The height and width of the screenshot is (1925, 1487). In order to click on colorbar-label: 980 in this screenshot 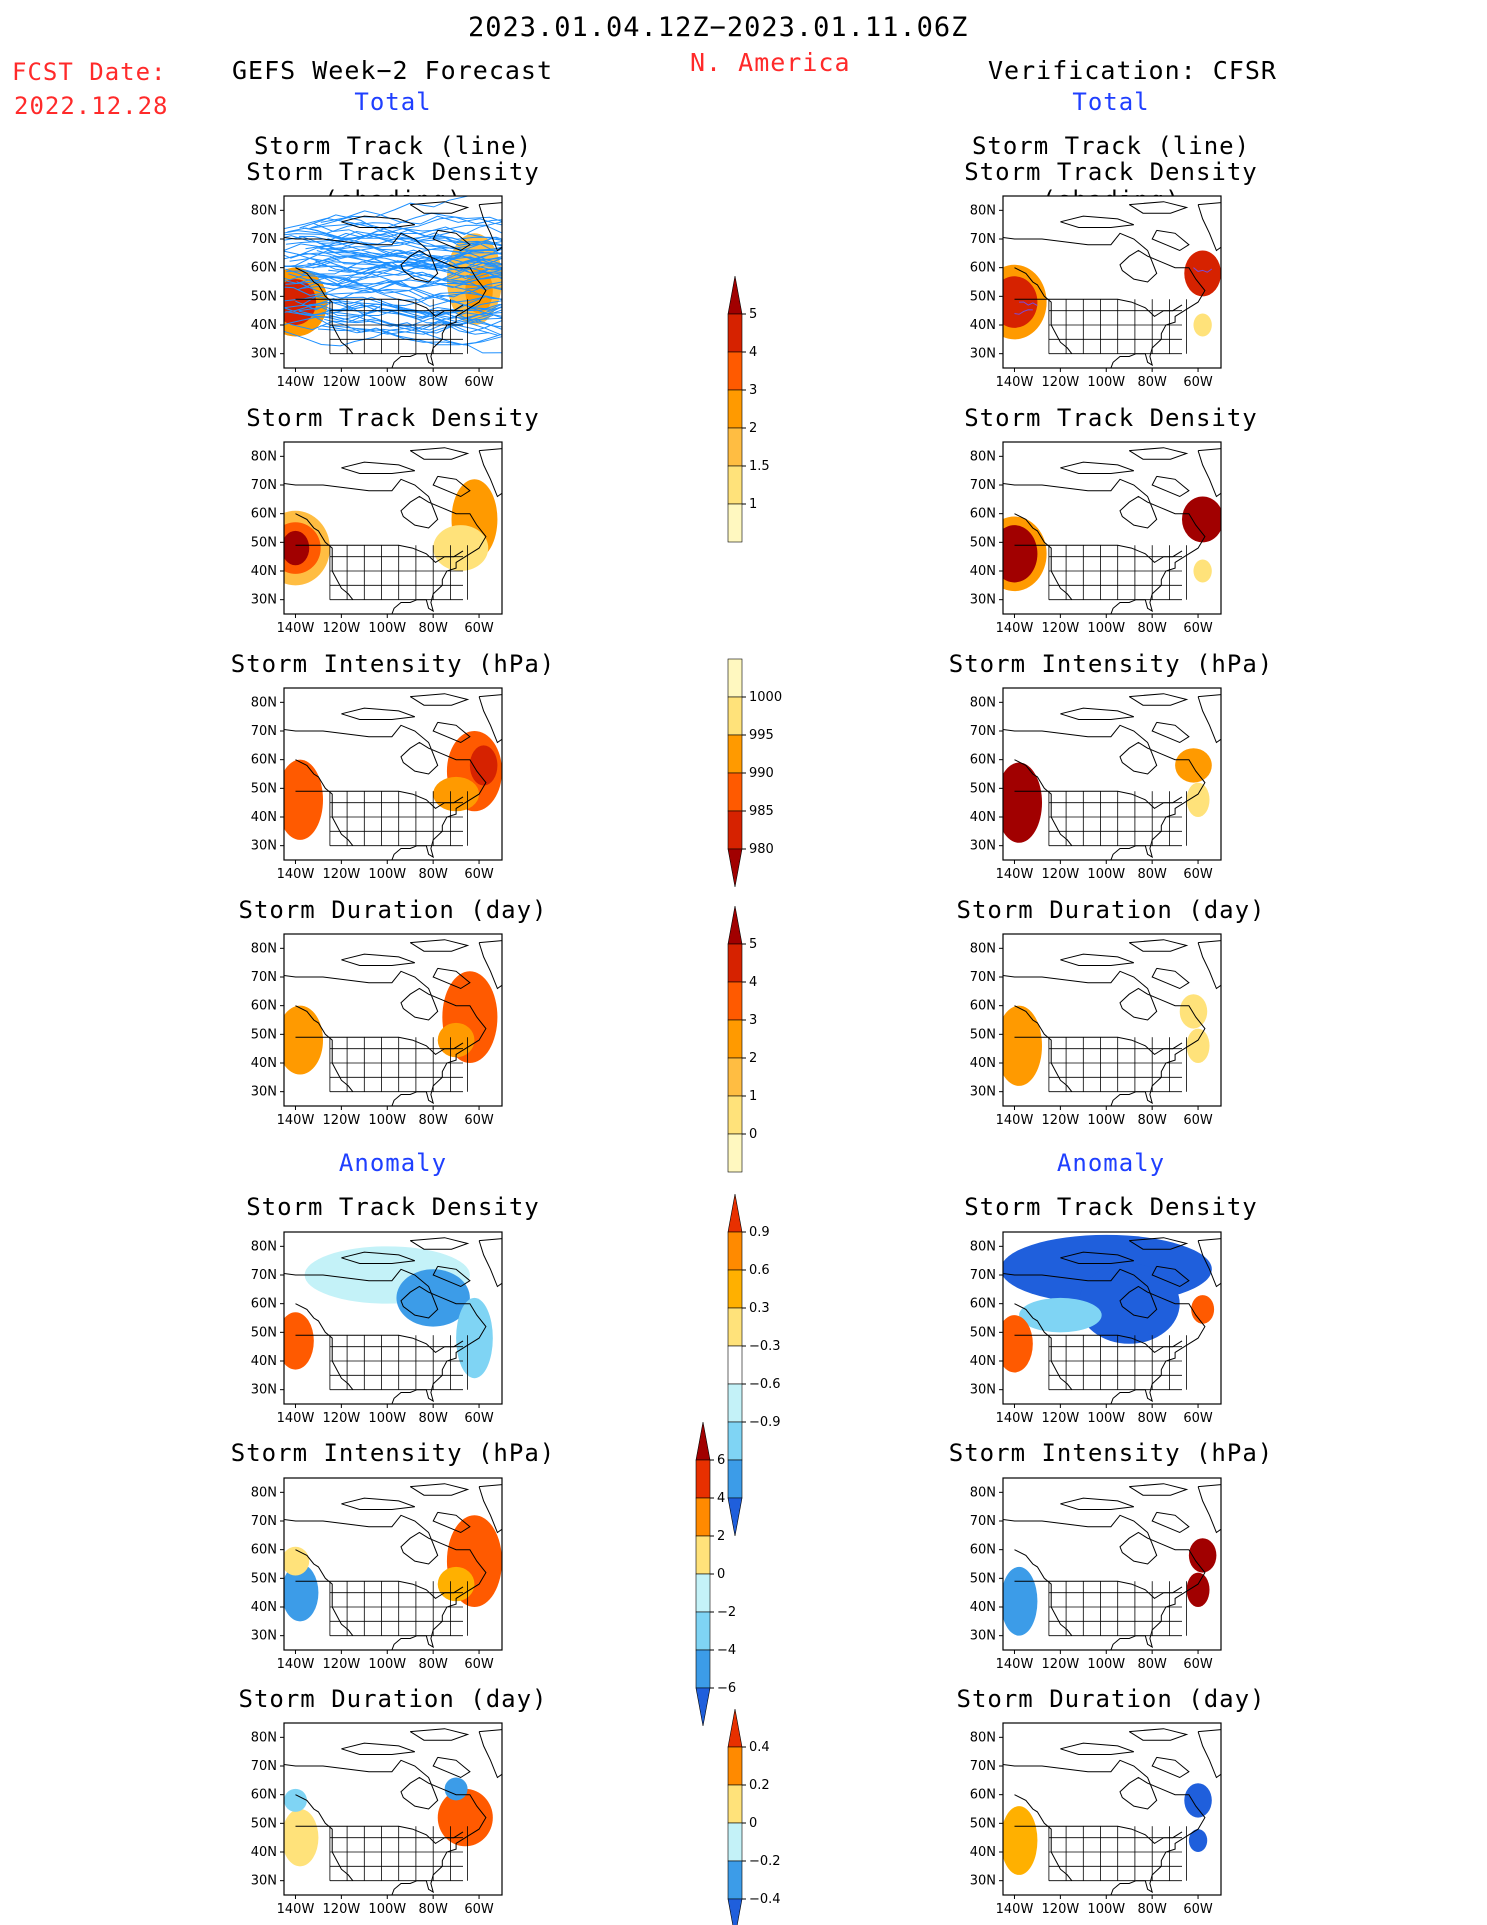, I will do `click(761, 849)`.